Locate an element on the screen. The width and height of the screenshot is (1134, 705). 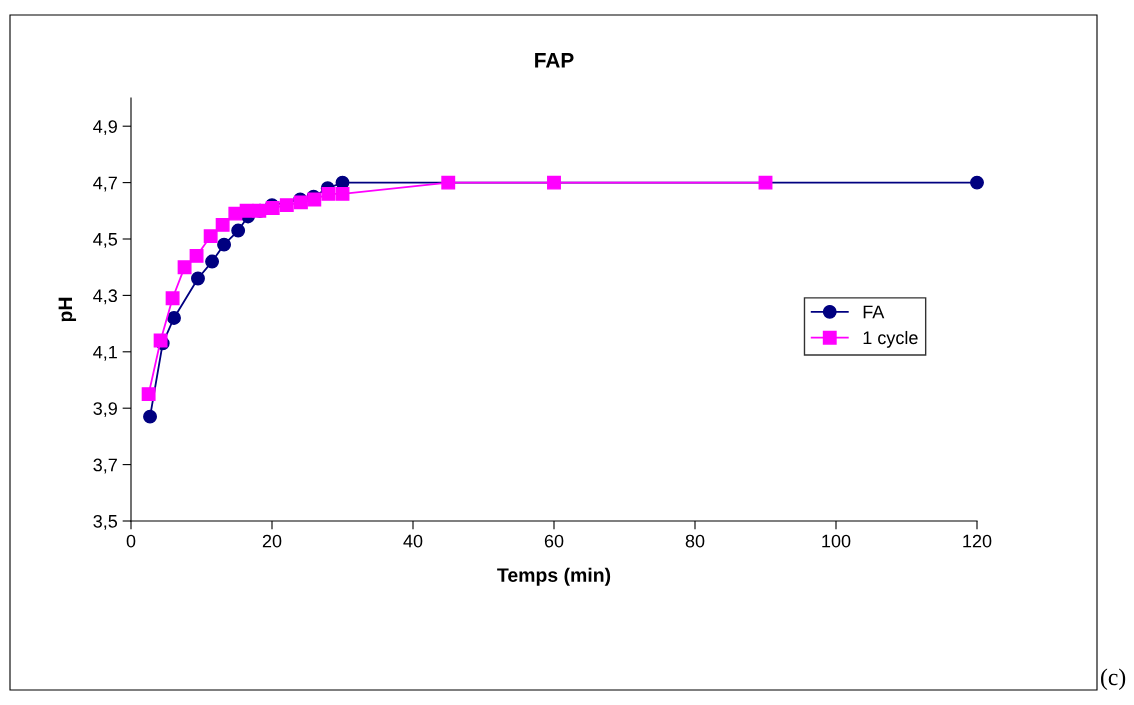
x-tick-label: 100 is located at coordinates (836, 541).